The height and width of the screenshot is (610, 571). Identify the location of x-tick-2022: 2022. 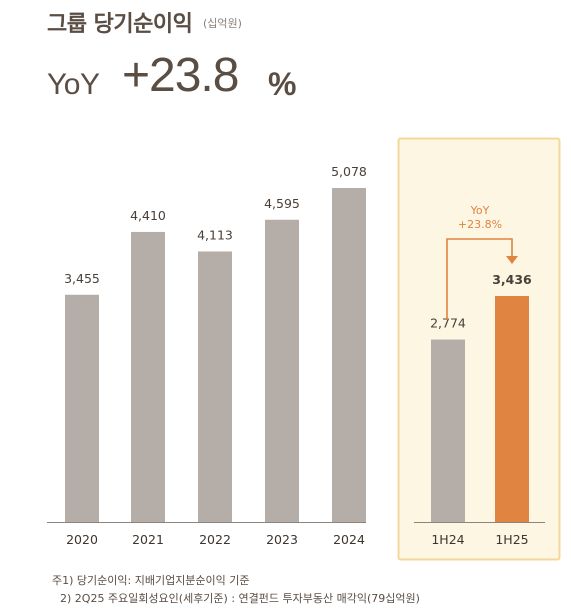
(215, 539).